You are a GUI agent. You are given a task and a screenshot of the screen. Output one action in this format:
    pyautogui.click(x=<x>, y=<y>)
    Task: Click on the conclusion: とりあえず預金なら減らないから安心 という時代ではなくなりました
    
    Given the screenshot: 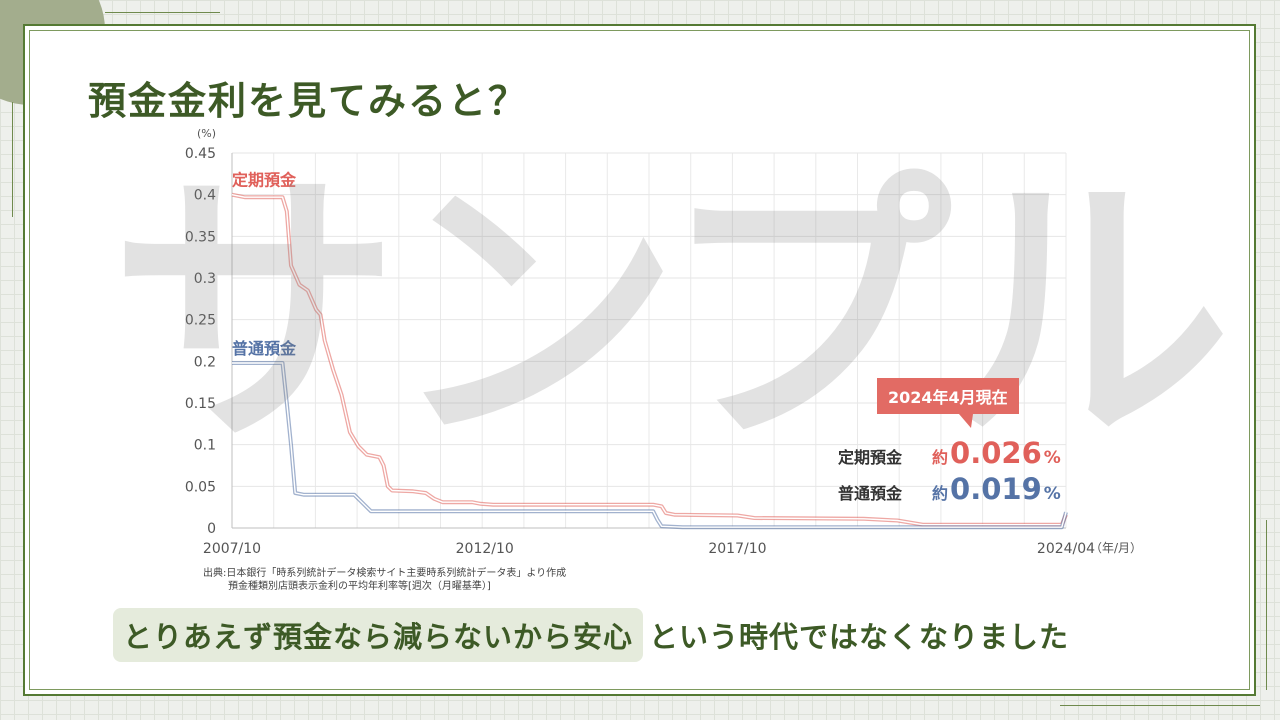 What is the action you would take?
    pyautogui.click(x=591, y=635)
    